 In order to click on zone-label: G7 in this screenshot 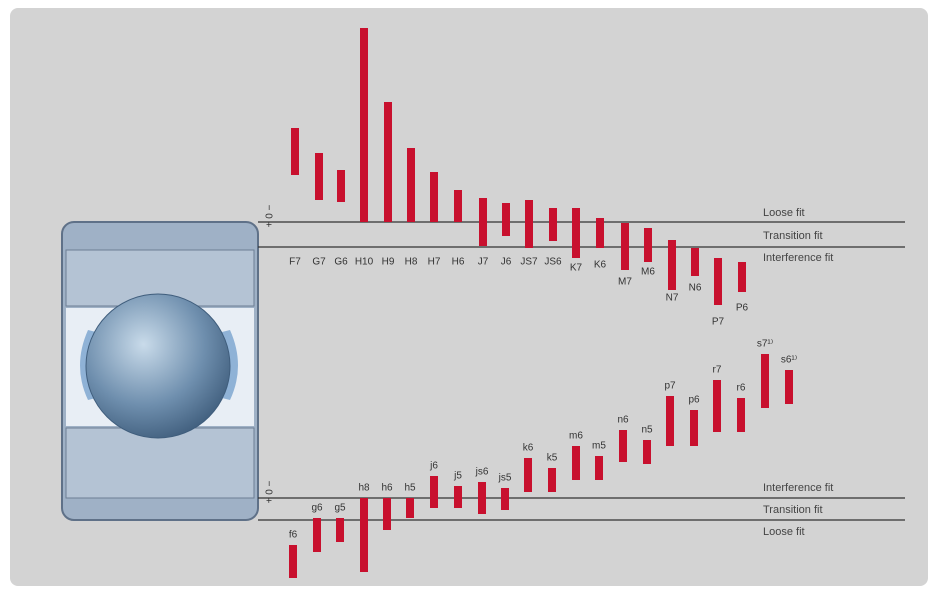, I will do `click(319, 262)`.